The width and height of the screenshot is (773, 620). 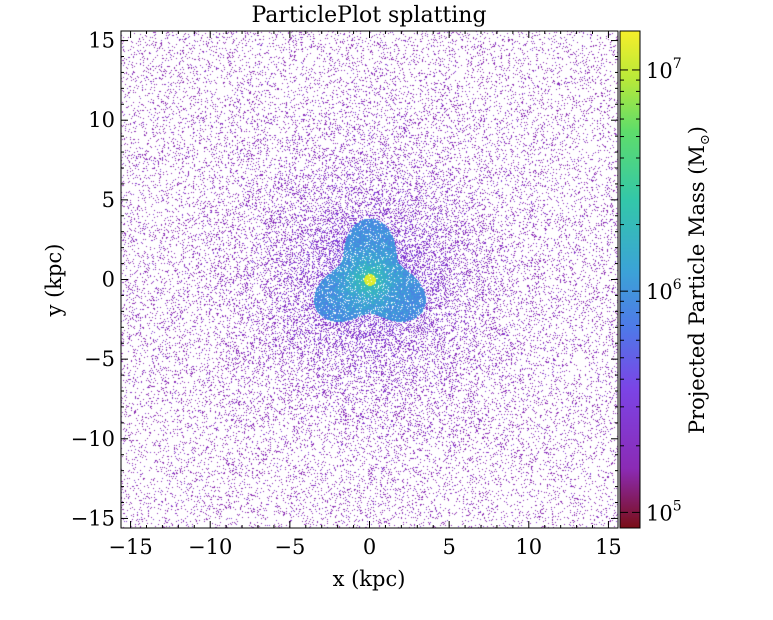 I want to click on y-tick-label: −5, so click(x=99, y=359).